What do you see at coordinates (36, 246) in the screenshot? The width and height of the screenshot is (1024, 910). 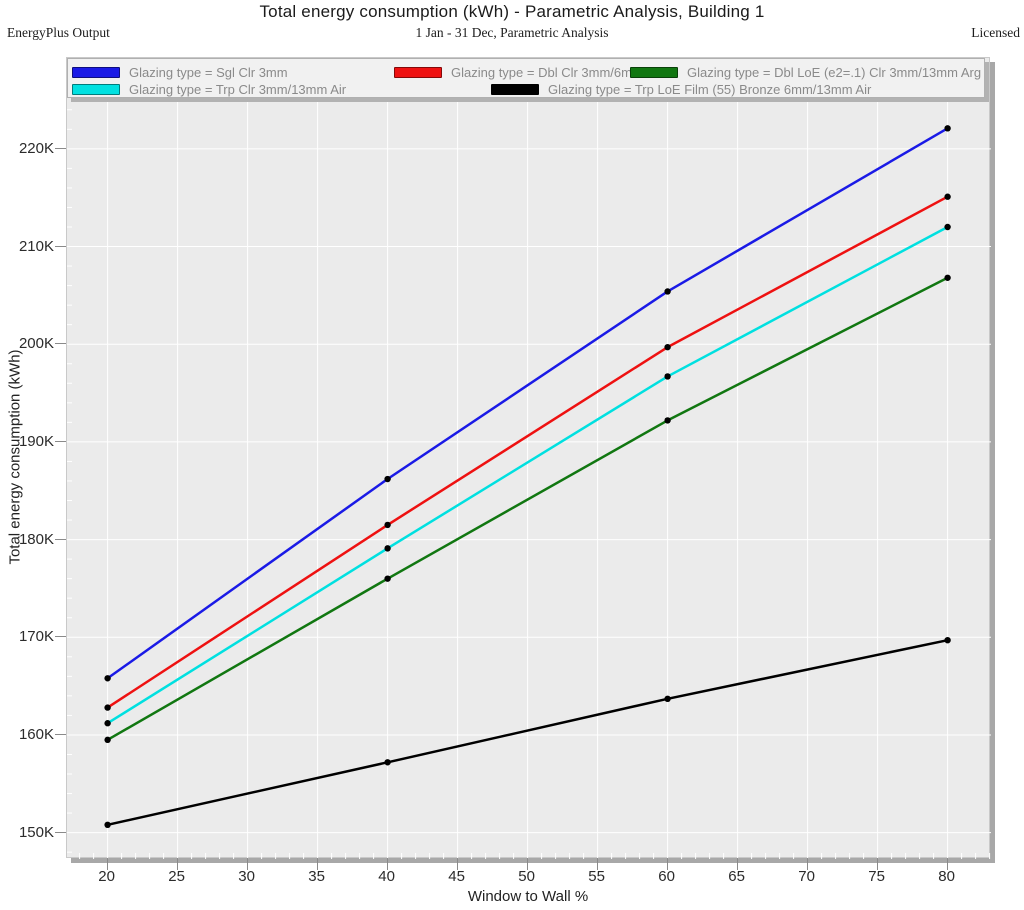 I see `y-tick-label: 210K` at bounding box center [36, 246].